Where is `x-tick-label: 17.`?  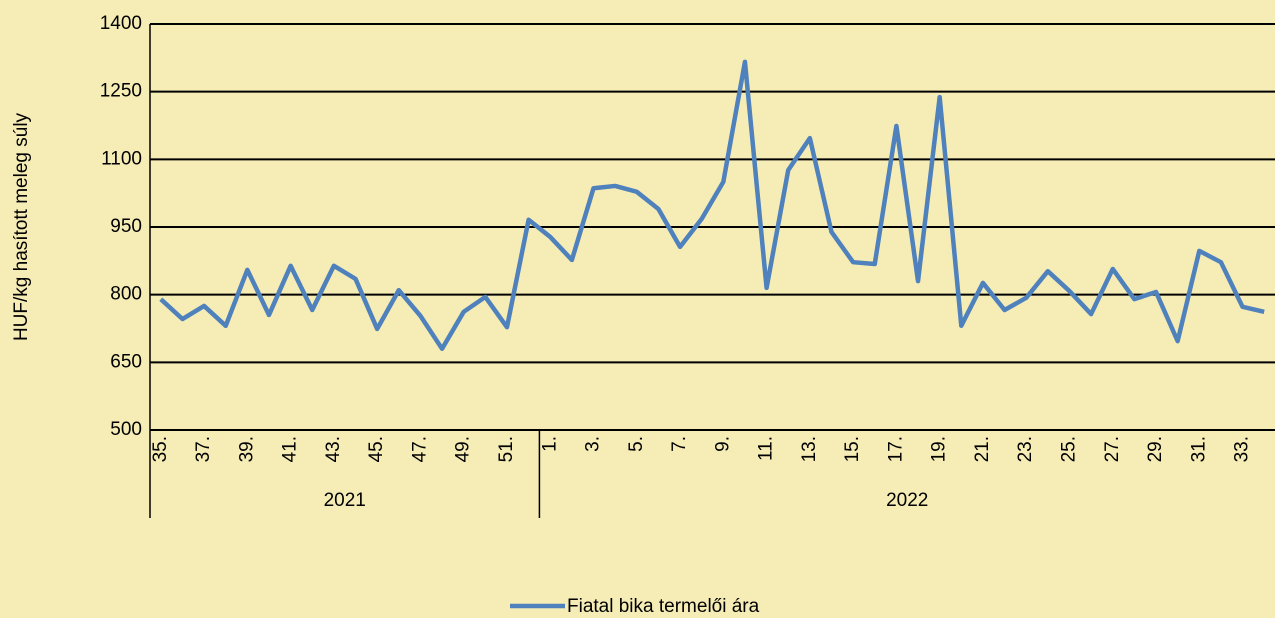
x-tick-label: 17. is located at coordinates (895, 449).